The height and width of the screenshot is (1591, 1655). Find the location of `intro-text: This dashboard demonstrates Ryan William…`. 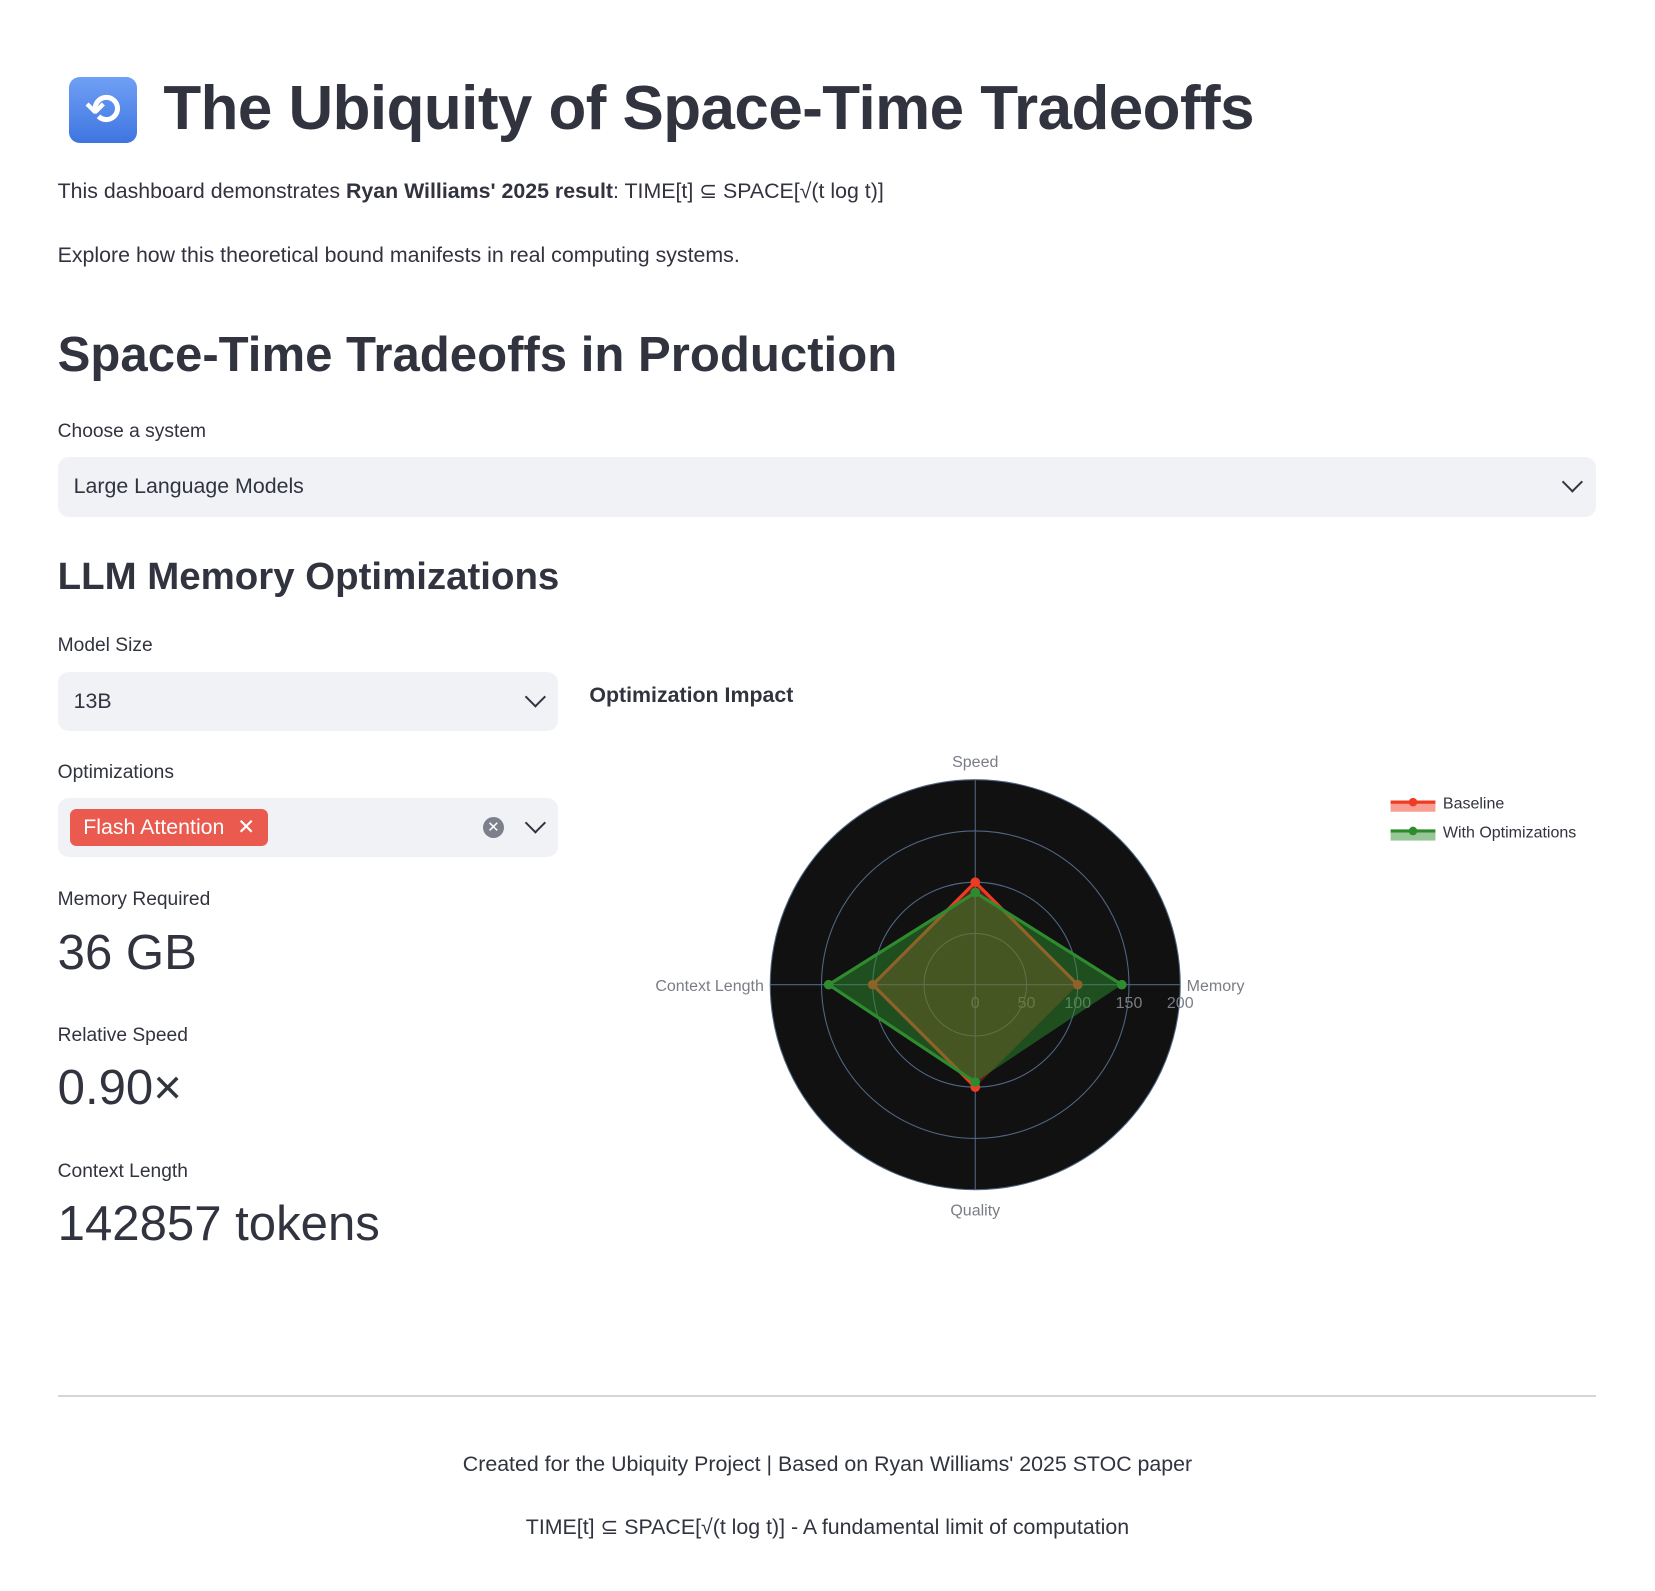

intro-text: This dashboard demonstrates Ryan William… is located at coordinates (470, 191).